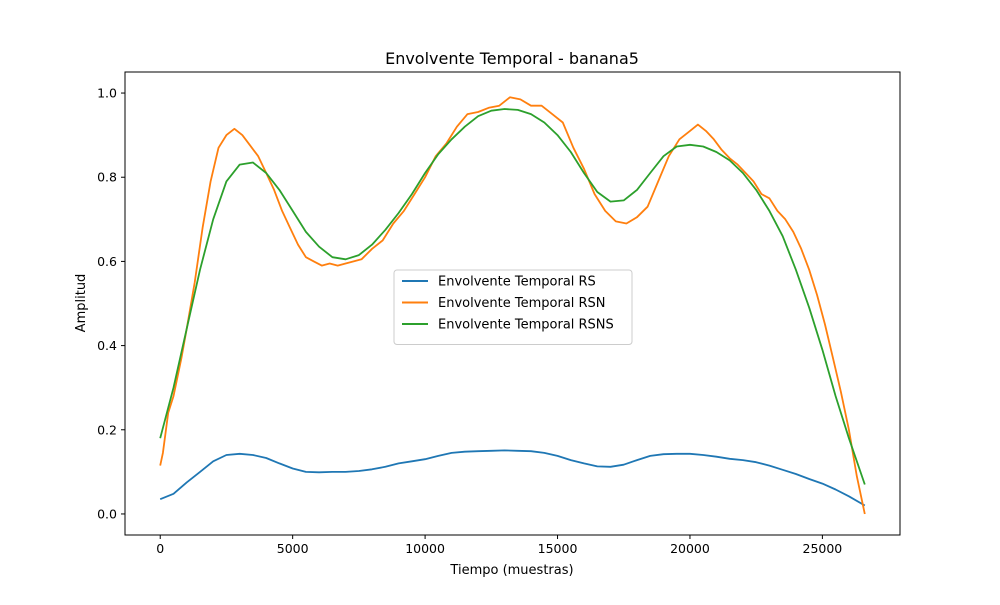  Describe the element at coordinates (107, 345) in the screenshot. I see `y-tick-label: 0.4` at that location.